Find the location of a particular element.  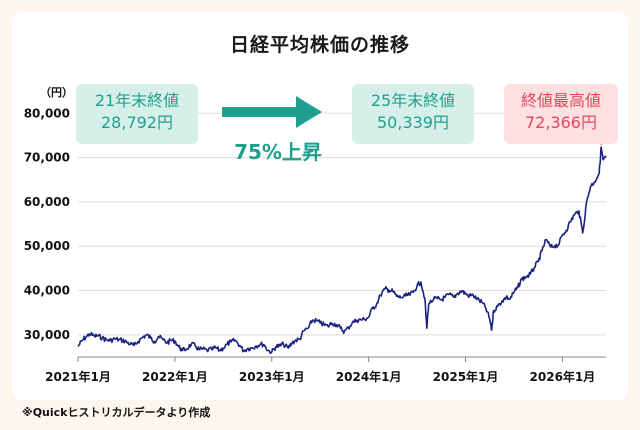

callout-end-value: 50,339円 is located at coordinates (413, 122).